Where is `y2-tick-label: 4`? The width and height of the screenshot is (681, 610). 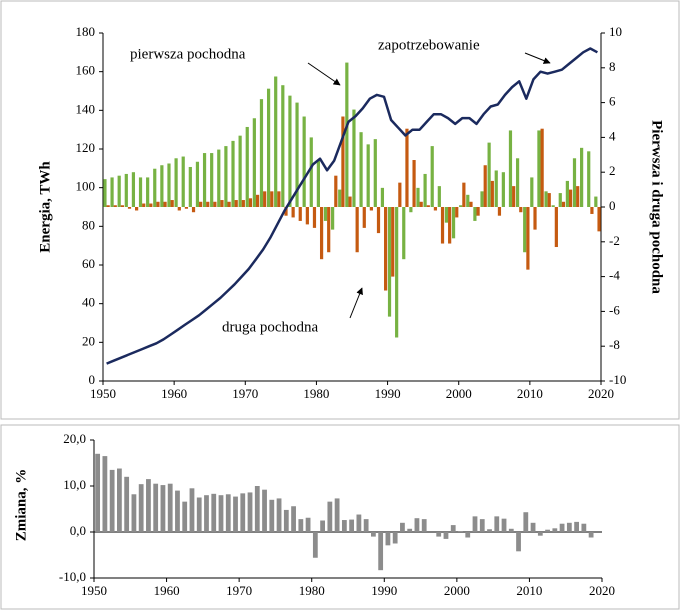 y2-tick-label: 4 is located at coordinates (612, 135).